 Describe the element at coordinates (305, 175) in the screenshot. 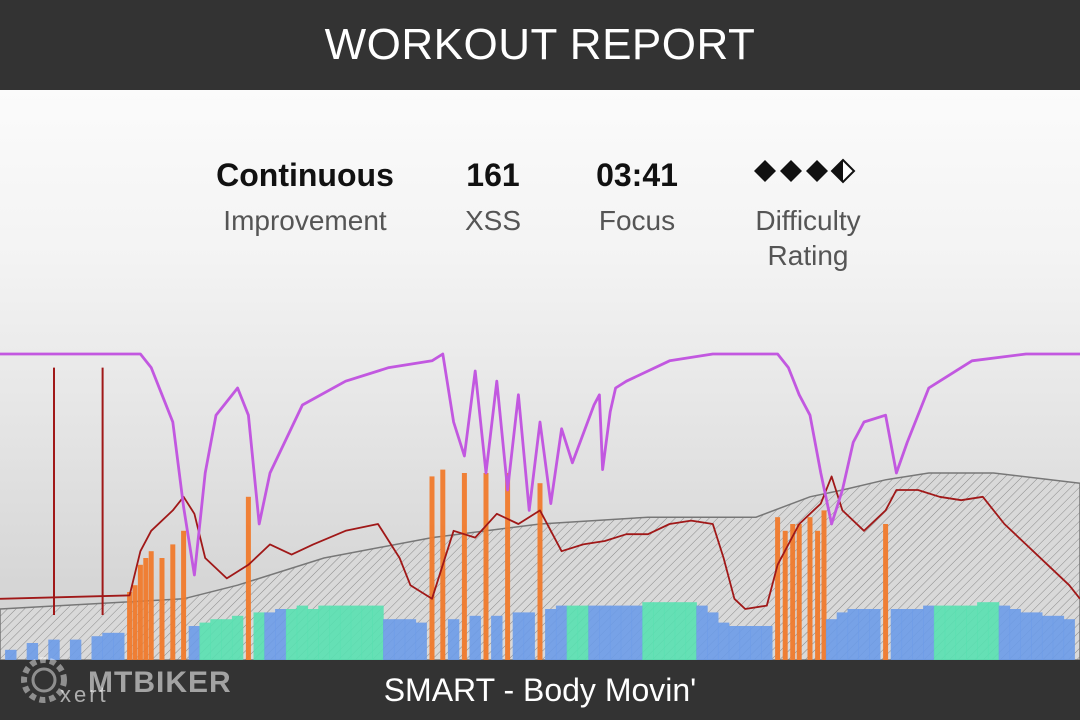

I see `stat-value: Continuous` at that location.